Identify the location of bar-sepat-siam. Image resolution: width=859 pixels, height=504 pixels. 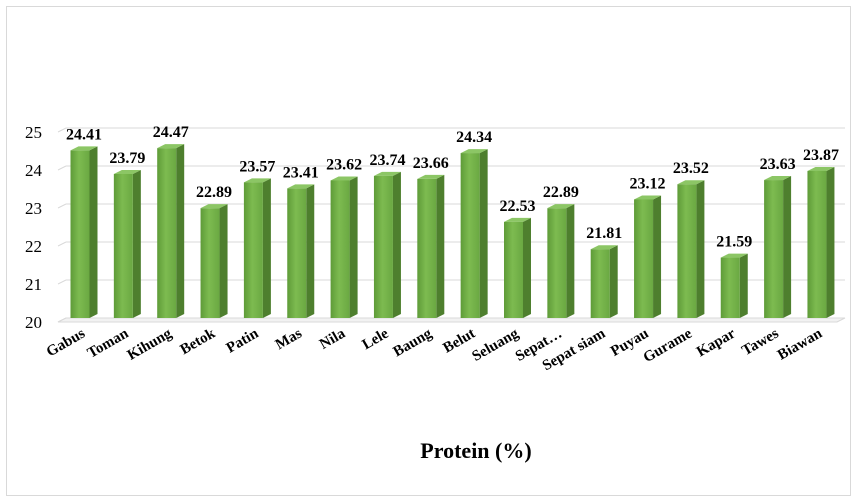
(604, 281).